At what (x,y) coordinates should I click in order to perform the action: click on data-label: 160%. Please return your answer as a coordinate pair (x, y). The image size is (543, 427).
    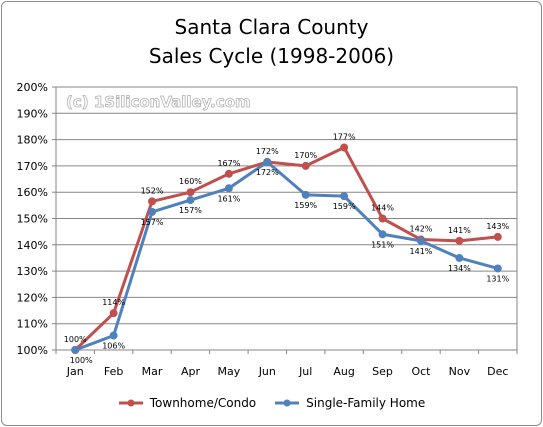
    Looking at the image, I should click on (190, 181).